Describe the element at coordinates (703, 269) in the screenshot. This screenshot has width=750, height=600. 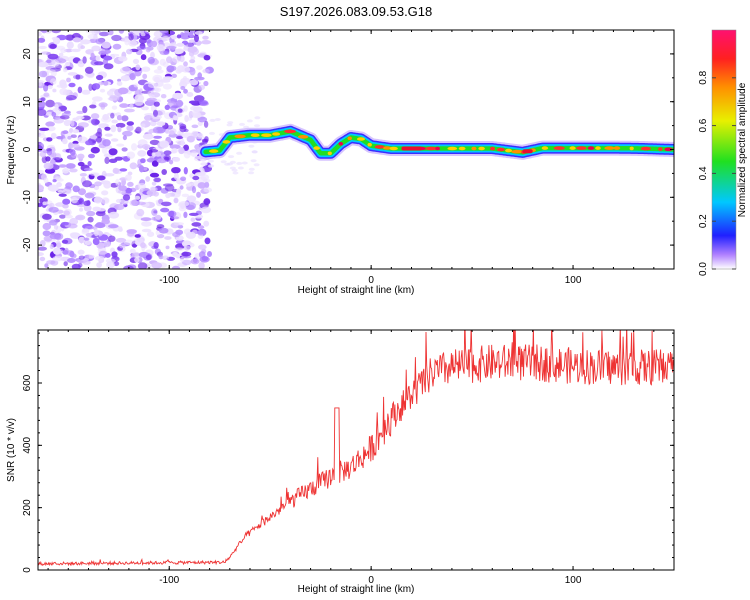
I see `colorbar-tick-label: 0.0` at that location.